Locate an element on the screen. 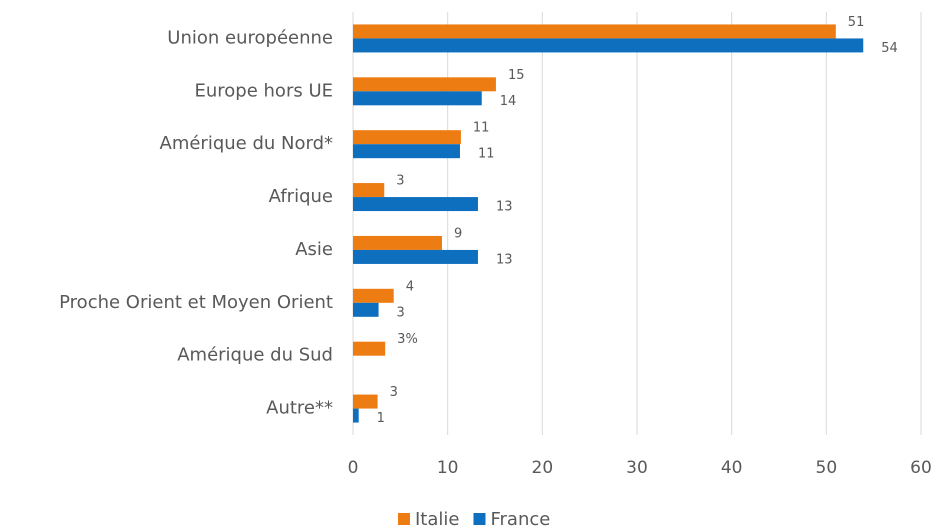 The width and height of the screenshot is (939, 530). data-label: 51 is located at coordinates (856, 22).